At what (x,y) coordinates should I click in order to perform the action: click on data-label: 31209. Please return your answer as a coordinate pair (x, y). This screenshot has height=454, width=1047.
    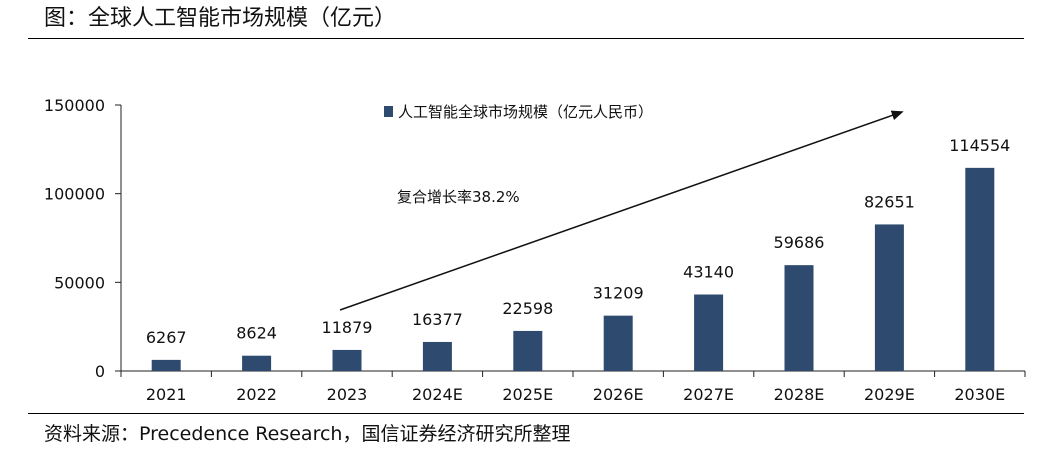
    Looking at the image, I should click on (618, 293).